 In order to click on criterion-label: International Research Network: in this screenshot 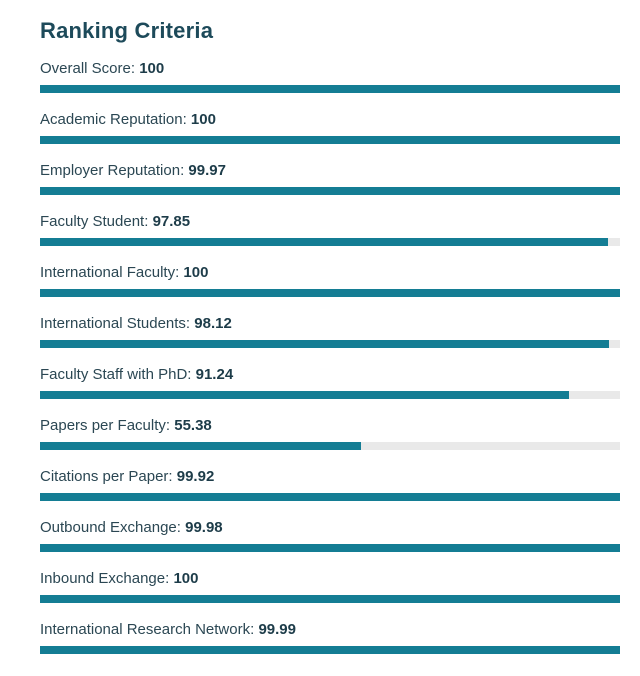, I will do `click(149, 629)`.